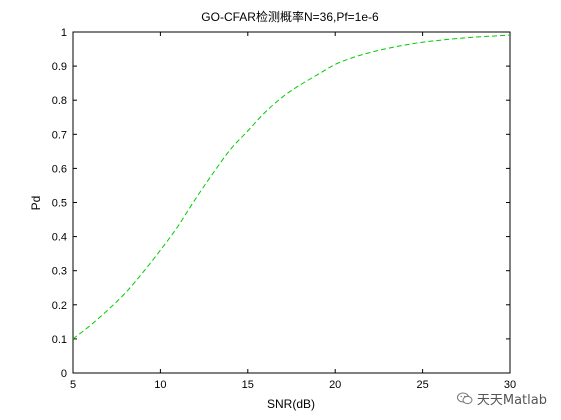 This screenshot has width=561, height=420. I want to click on x-tick-label: 5, so click(73, 385).